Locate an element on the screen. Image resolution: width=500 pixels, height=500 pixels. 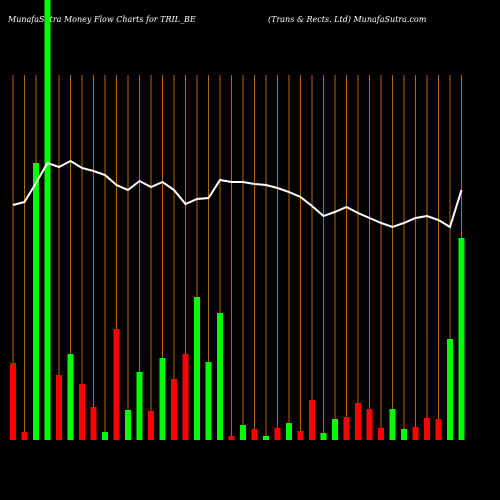
chart-subtitle: (Trans & Rects. Ltd) MunafaSutra.com is located at coordinates (347, 19).